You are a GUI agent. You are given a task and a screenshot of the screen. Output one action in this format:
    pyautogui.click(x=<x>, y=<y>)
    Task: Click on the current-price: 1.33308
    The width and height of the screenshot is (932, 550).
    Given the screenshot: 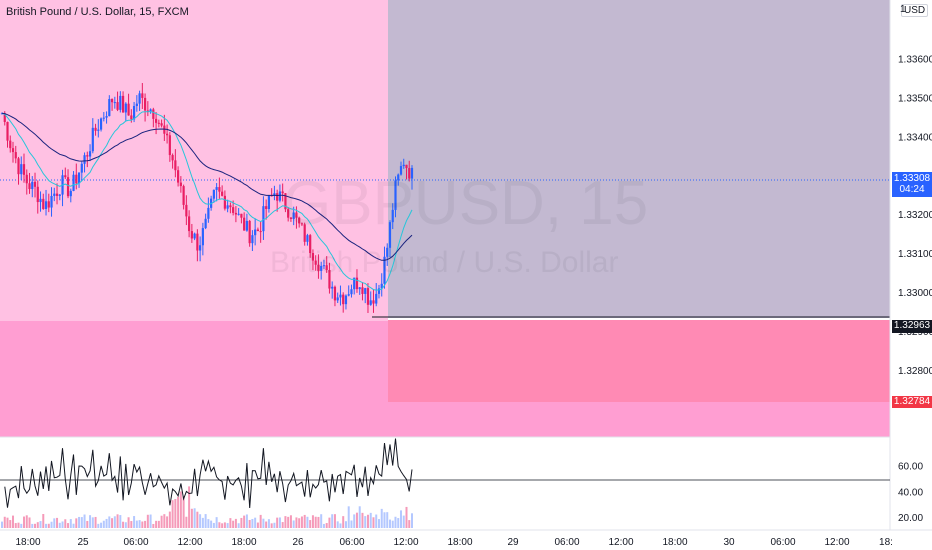 What is the action you would take?
    pyautogui.click(x=912, y=178)
    